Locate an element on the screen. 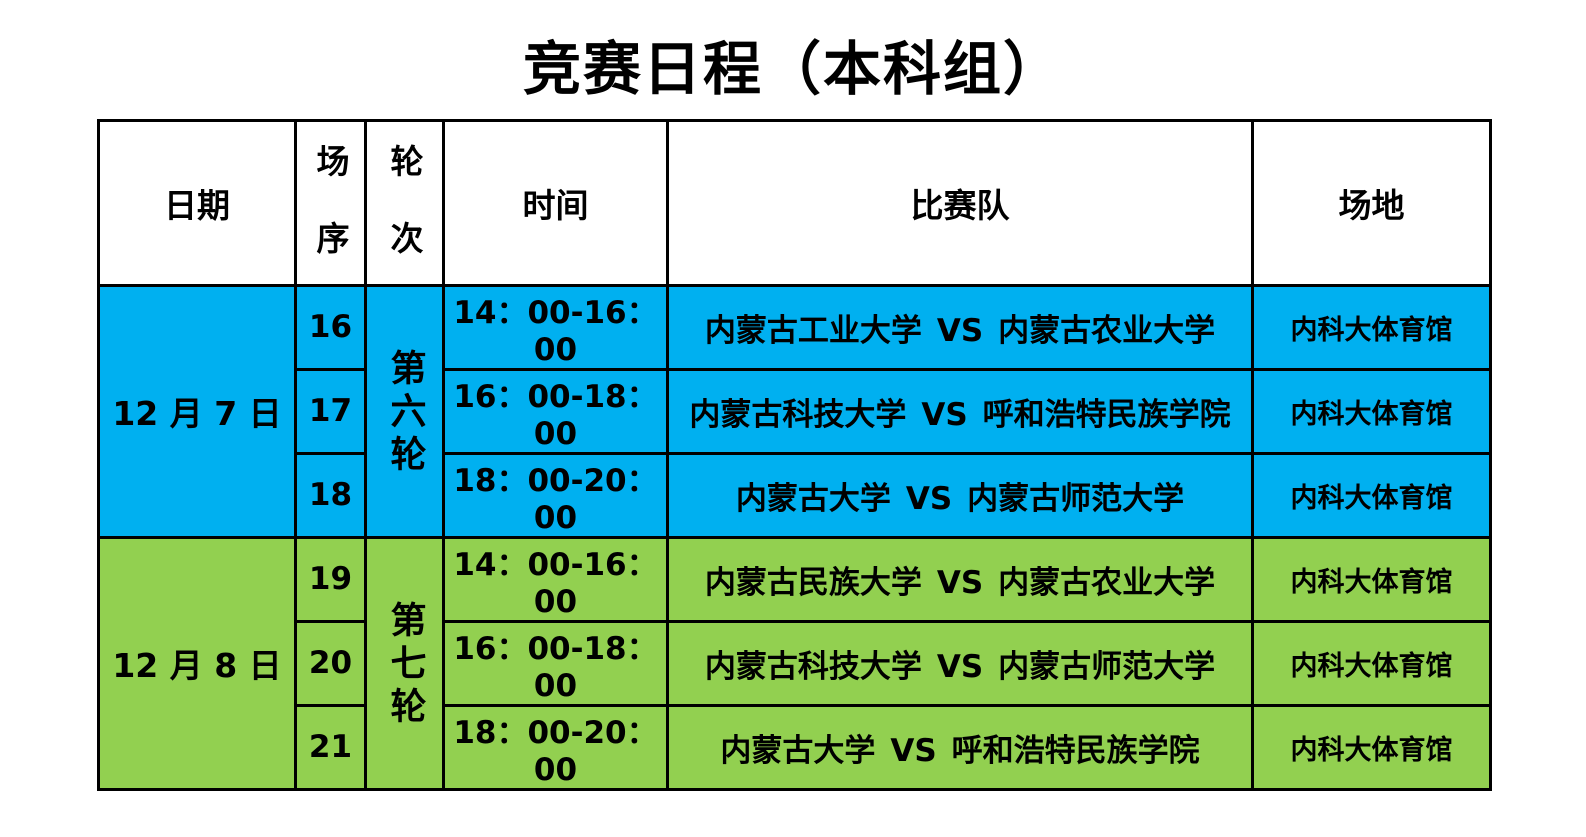  table-row: 21 18：00-20：00 内蒙古大学 VS 呼和浩特民族学院 内科大体育馆 is located at coordinates (795, 747).